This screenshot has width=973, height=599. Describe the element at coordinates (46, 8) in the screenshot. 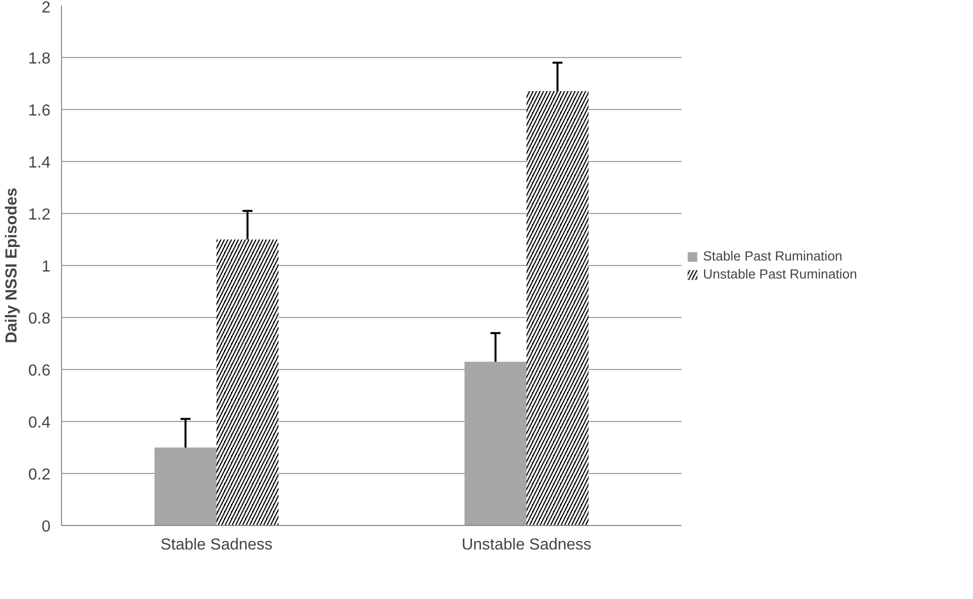

I see `y-tick-label: 2` at that location.